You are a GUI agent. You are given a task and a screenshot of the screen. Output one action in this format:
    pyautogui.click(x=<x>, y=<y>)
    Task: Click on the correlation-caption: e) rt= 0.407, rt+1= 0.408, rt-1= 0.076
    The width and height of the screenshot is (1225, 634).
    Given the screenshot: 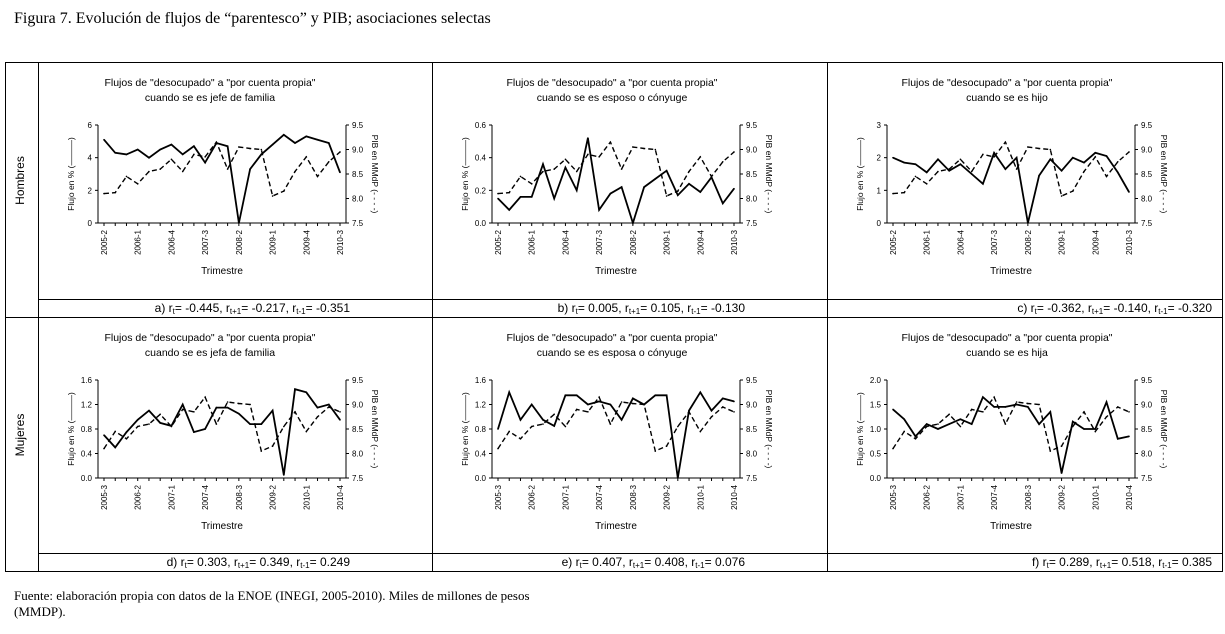 What is the action you would take?
    pyautogui.click(x=654, y=562)
    